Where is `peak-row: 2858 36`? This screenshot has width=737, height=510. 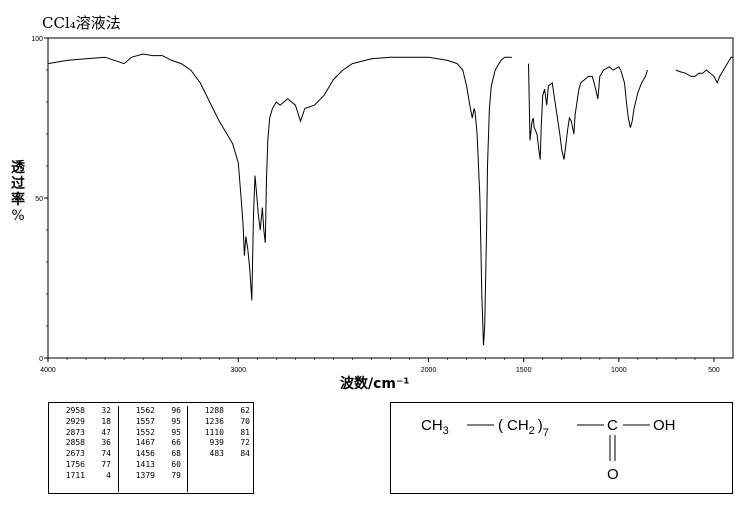 peak-row: 2858 36 is located at coordinates (83, 443).